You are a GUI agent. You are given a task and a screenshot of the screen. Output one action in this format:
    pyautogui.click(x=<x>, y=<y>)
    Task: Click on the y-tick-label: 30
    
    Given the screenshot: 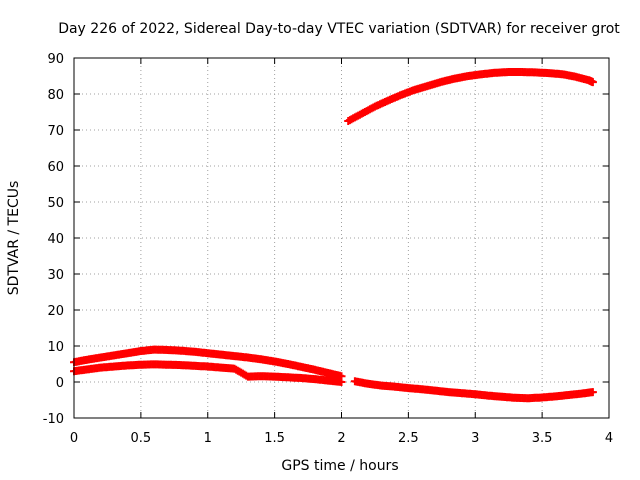 What is the action you would take?
    pyautogui.click(x=55, y=275)
    